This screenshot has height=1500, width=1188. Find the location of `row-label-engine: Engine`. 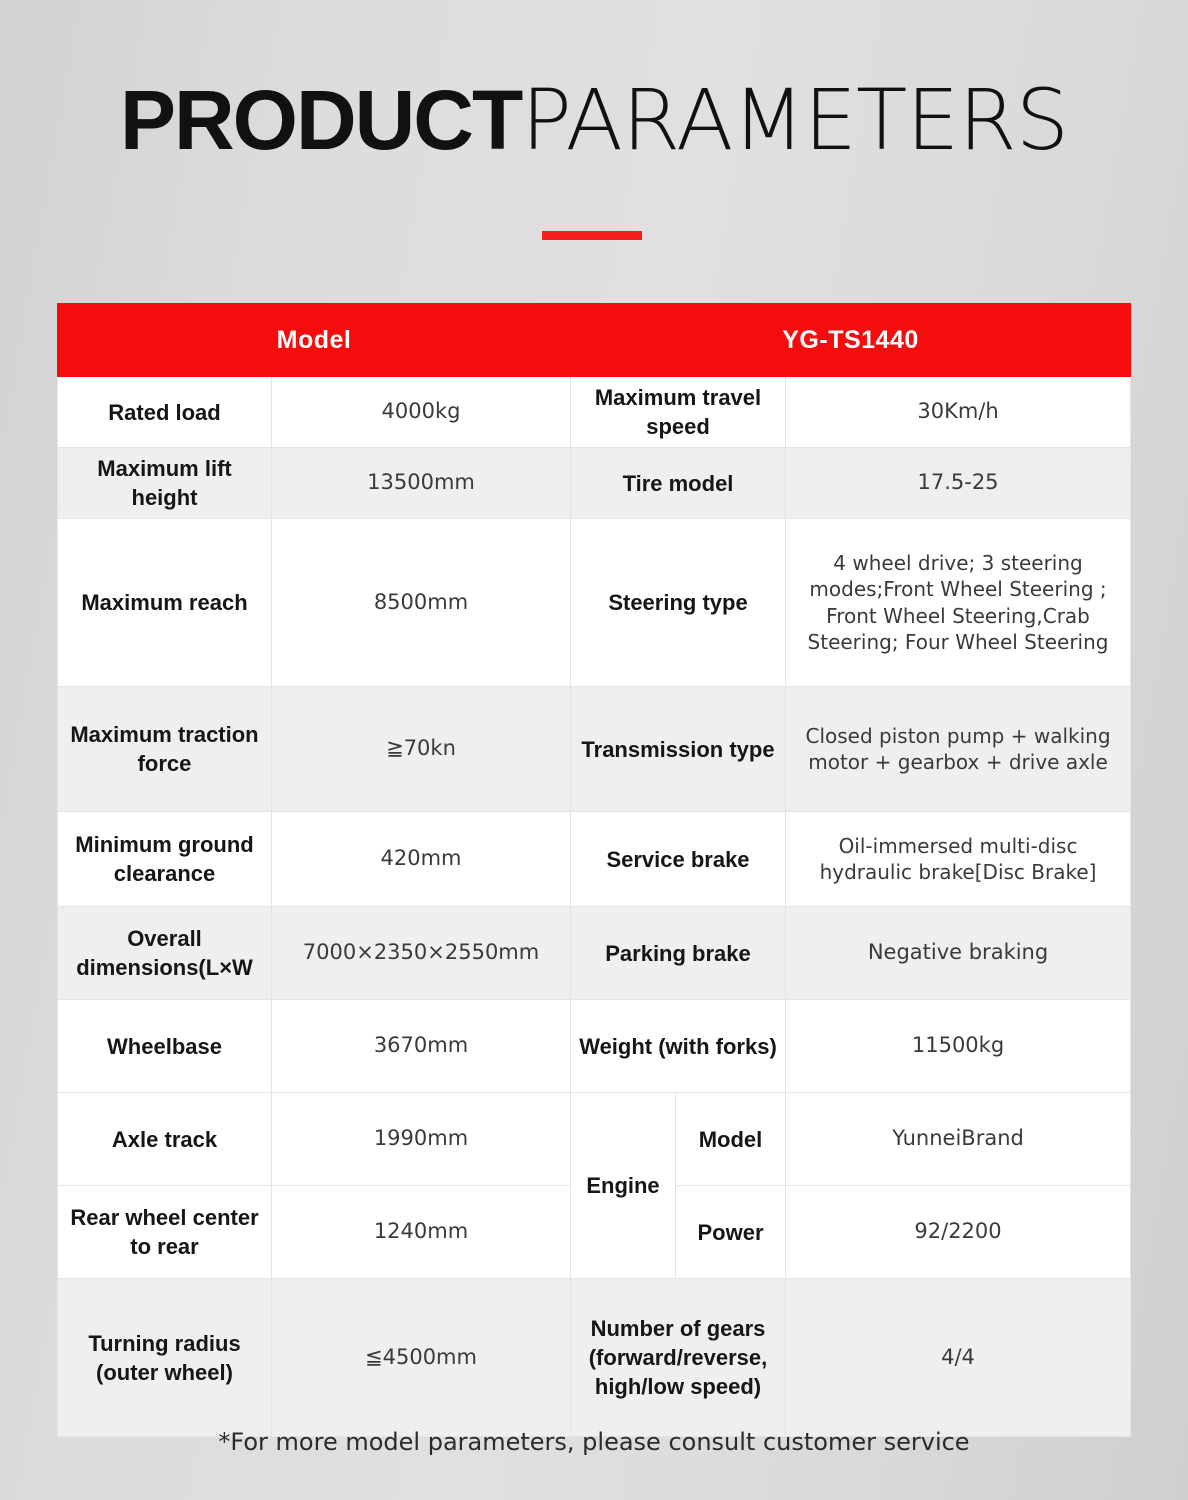

row-label-engine: Engine is located at coordinates (623, 1186).